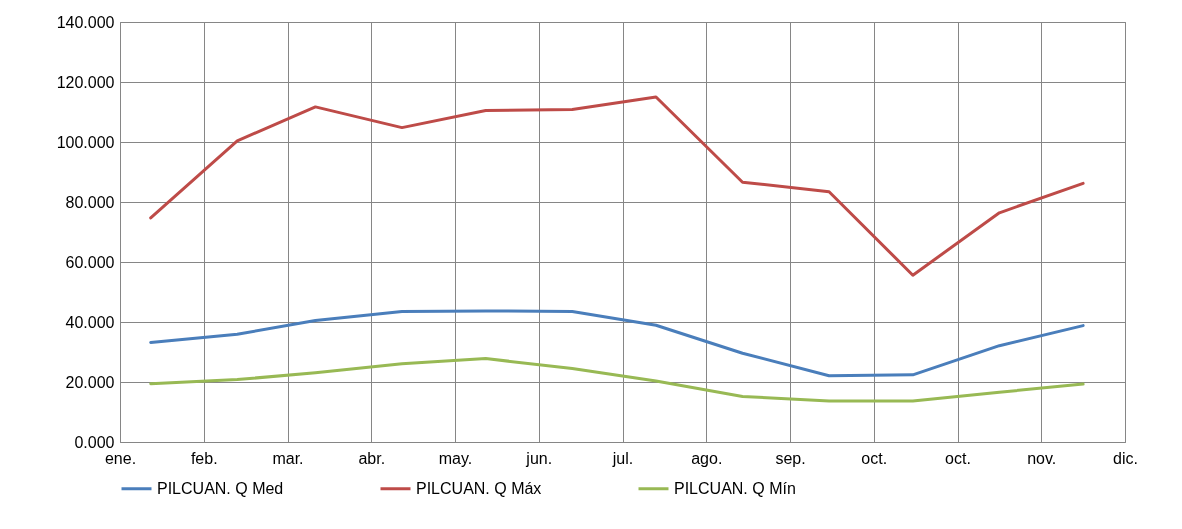 The height and width of the screenshot is (529, 1182). Describe the element at coordinates (90, 262) in the screenshot. I see `y-tick-label: 60.000` at that location.